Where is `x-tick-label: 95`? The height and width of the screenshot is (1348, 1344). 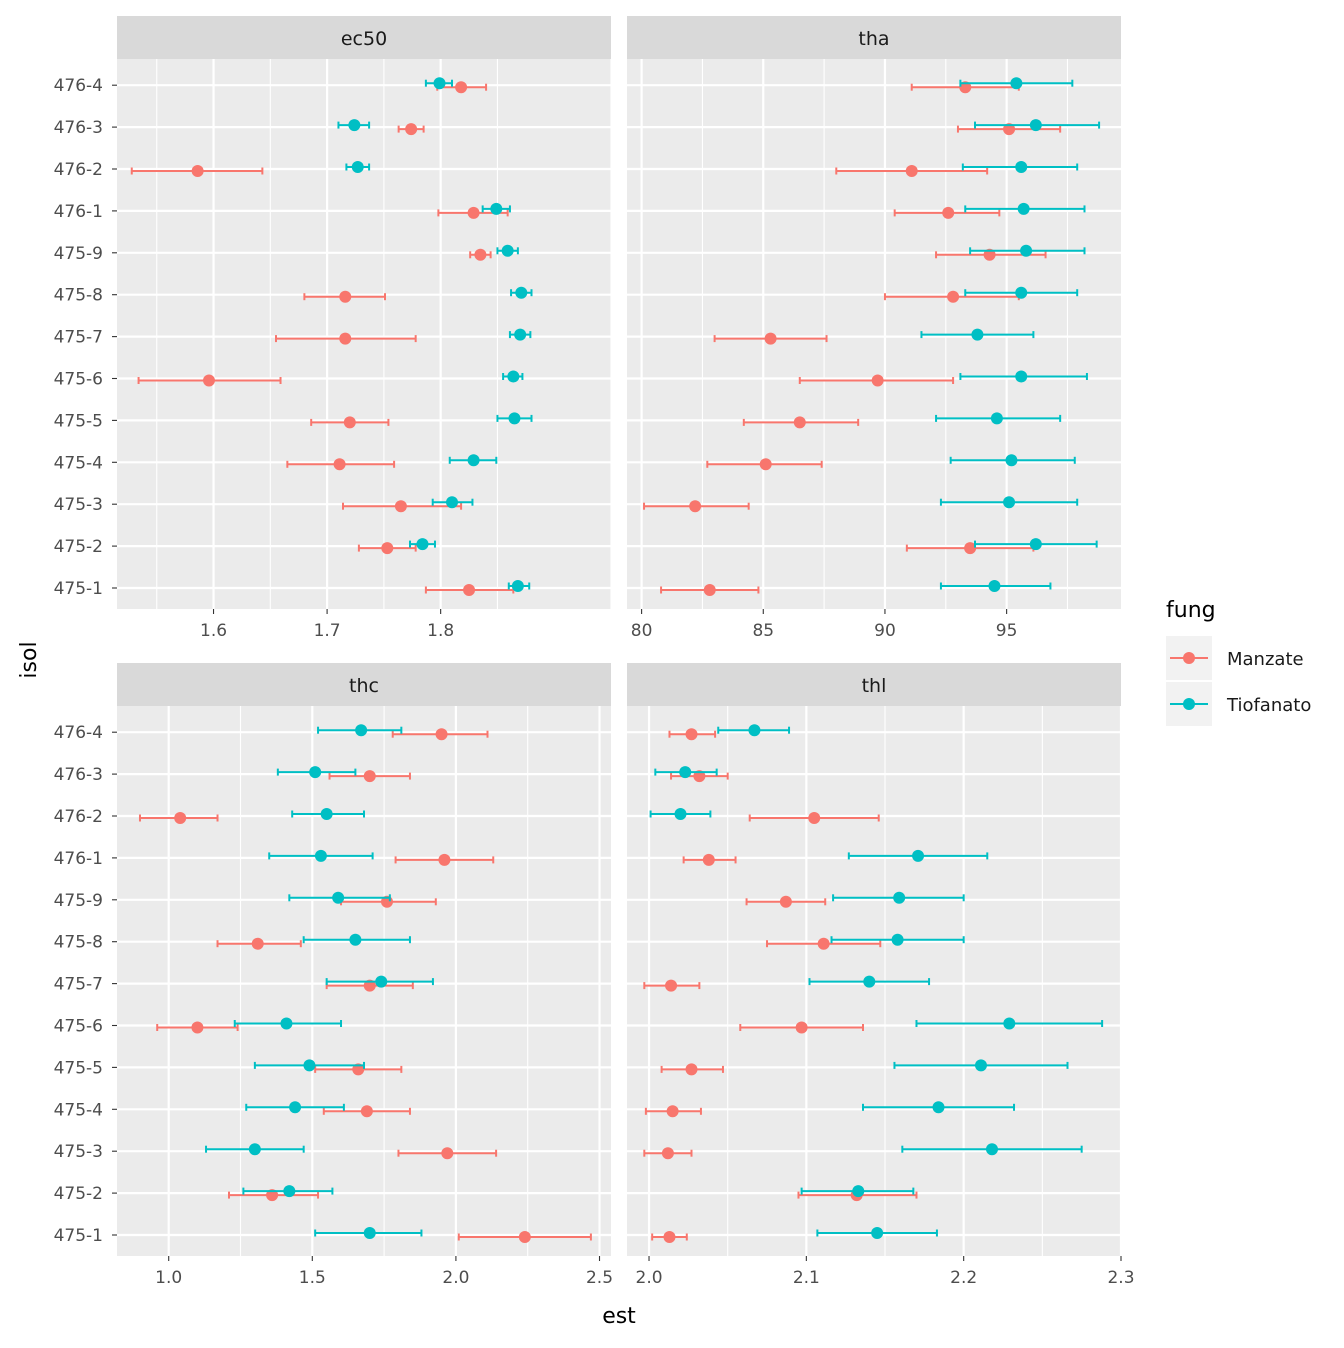
x-tick-label: 95 is located at coordinates (1007, 631).